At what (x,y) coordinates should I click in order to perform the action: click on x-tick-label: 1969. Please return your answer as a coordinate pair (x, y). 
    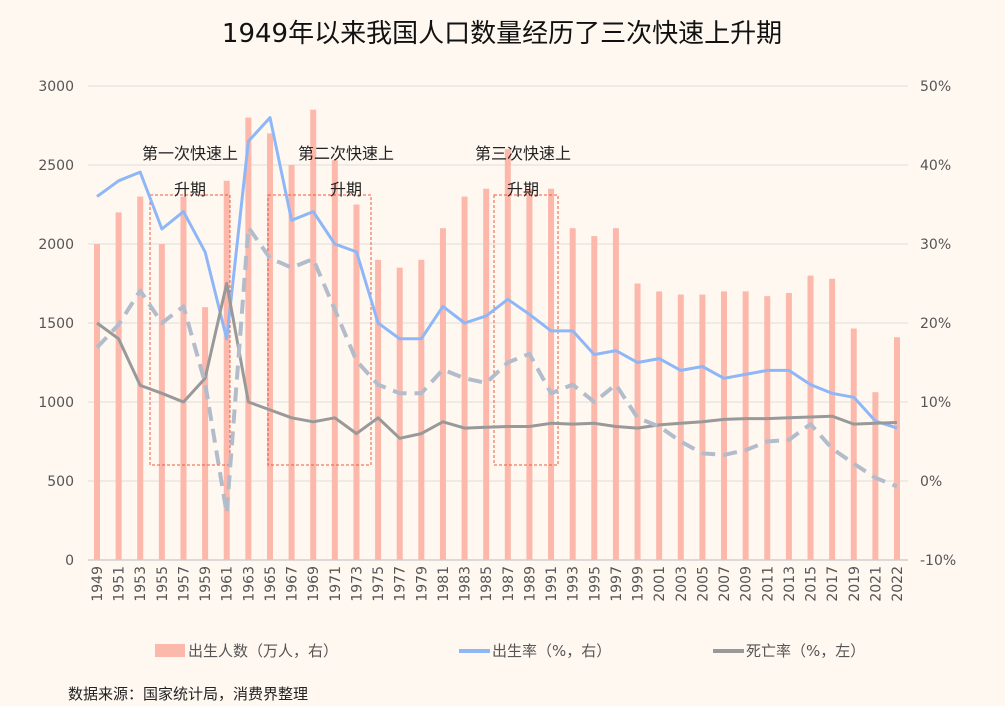
    Looking at the image, I should click on (314, 584).